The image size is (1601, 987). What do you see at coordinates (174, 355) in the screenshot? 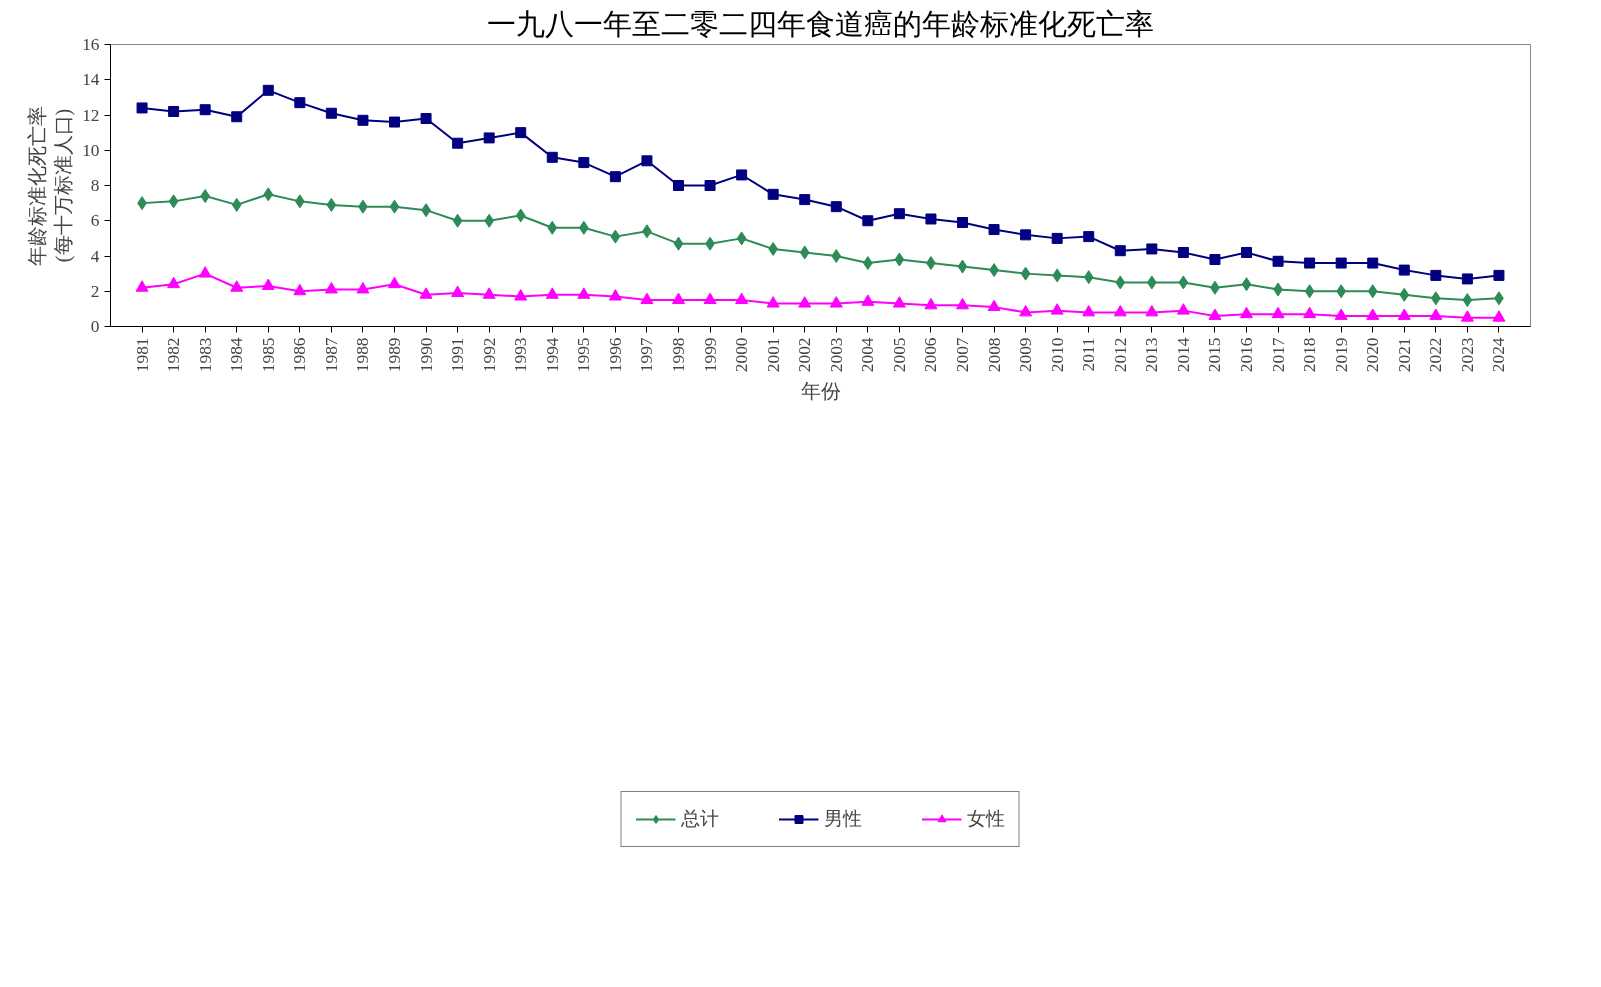
I see `x-tick-label: 1982` at bounding box center [174, 355].